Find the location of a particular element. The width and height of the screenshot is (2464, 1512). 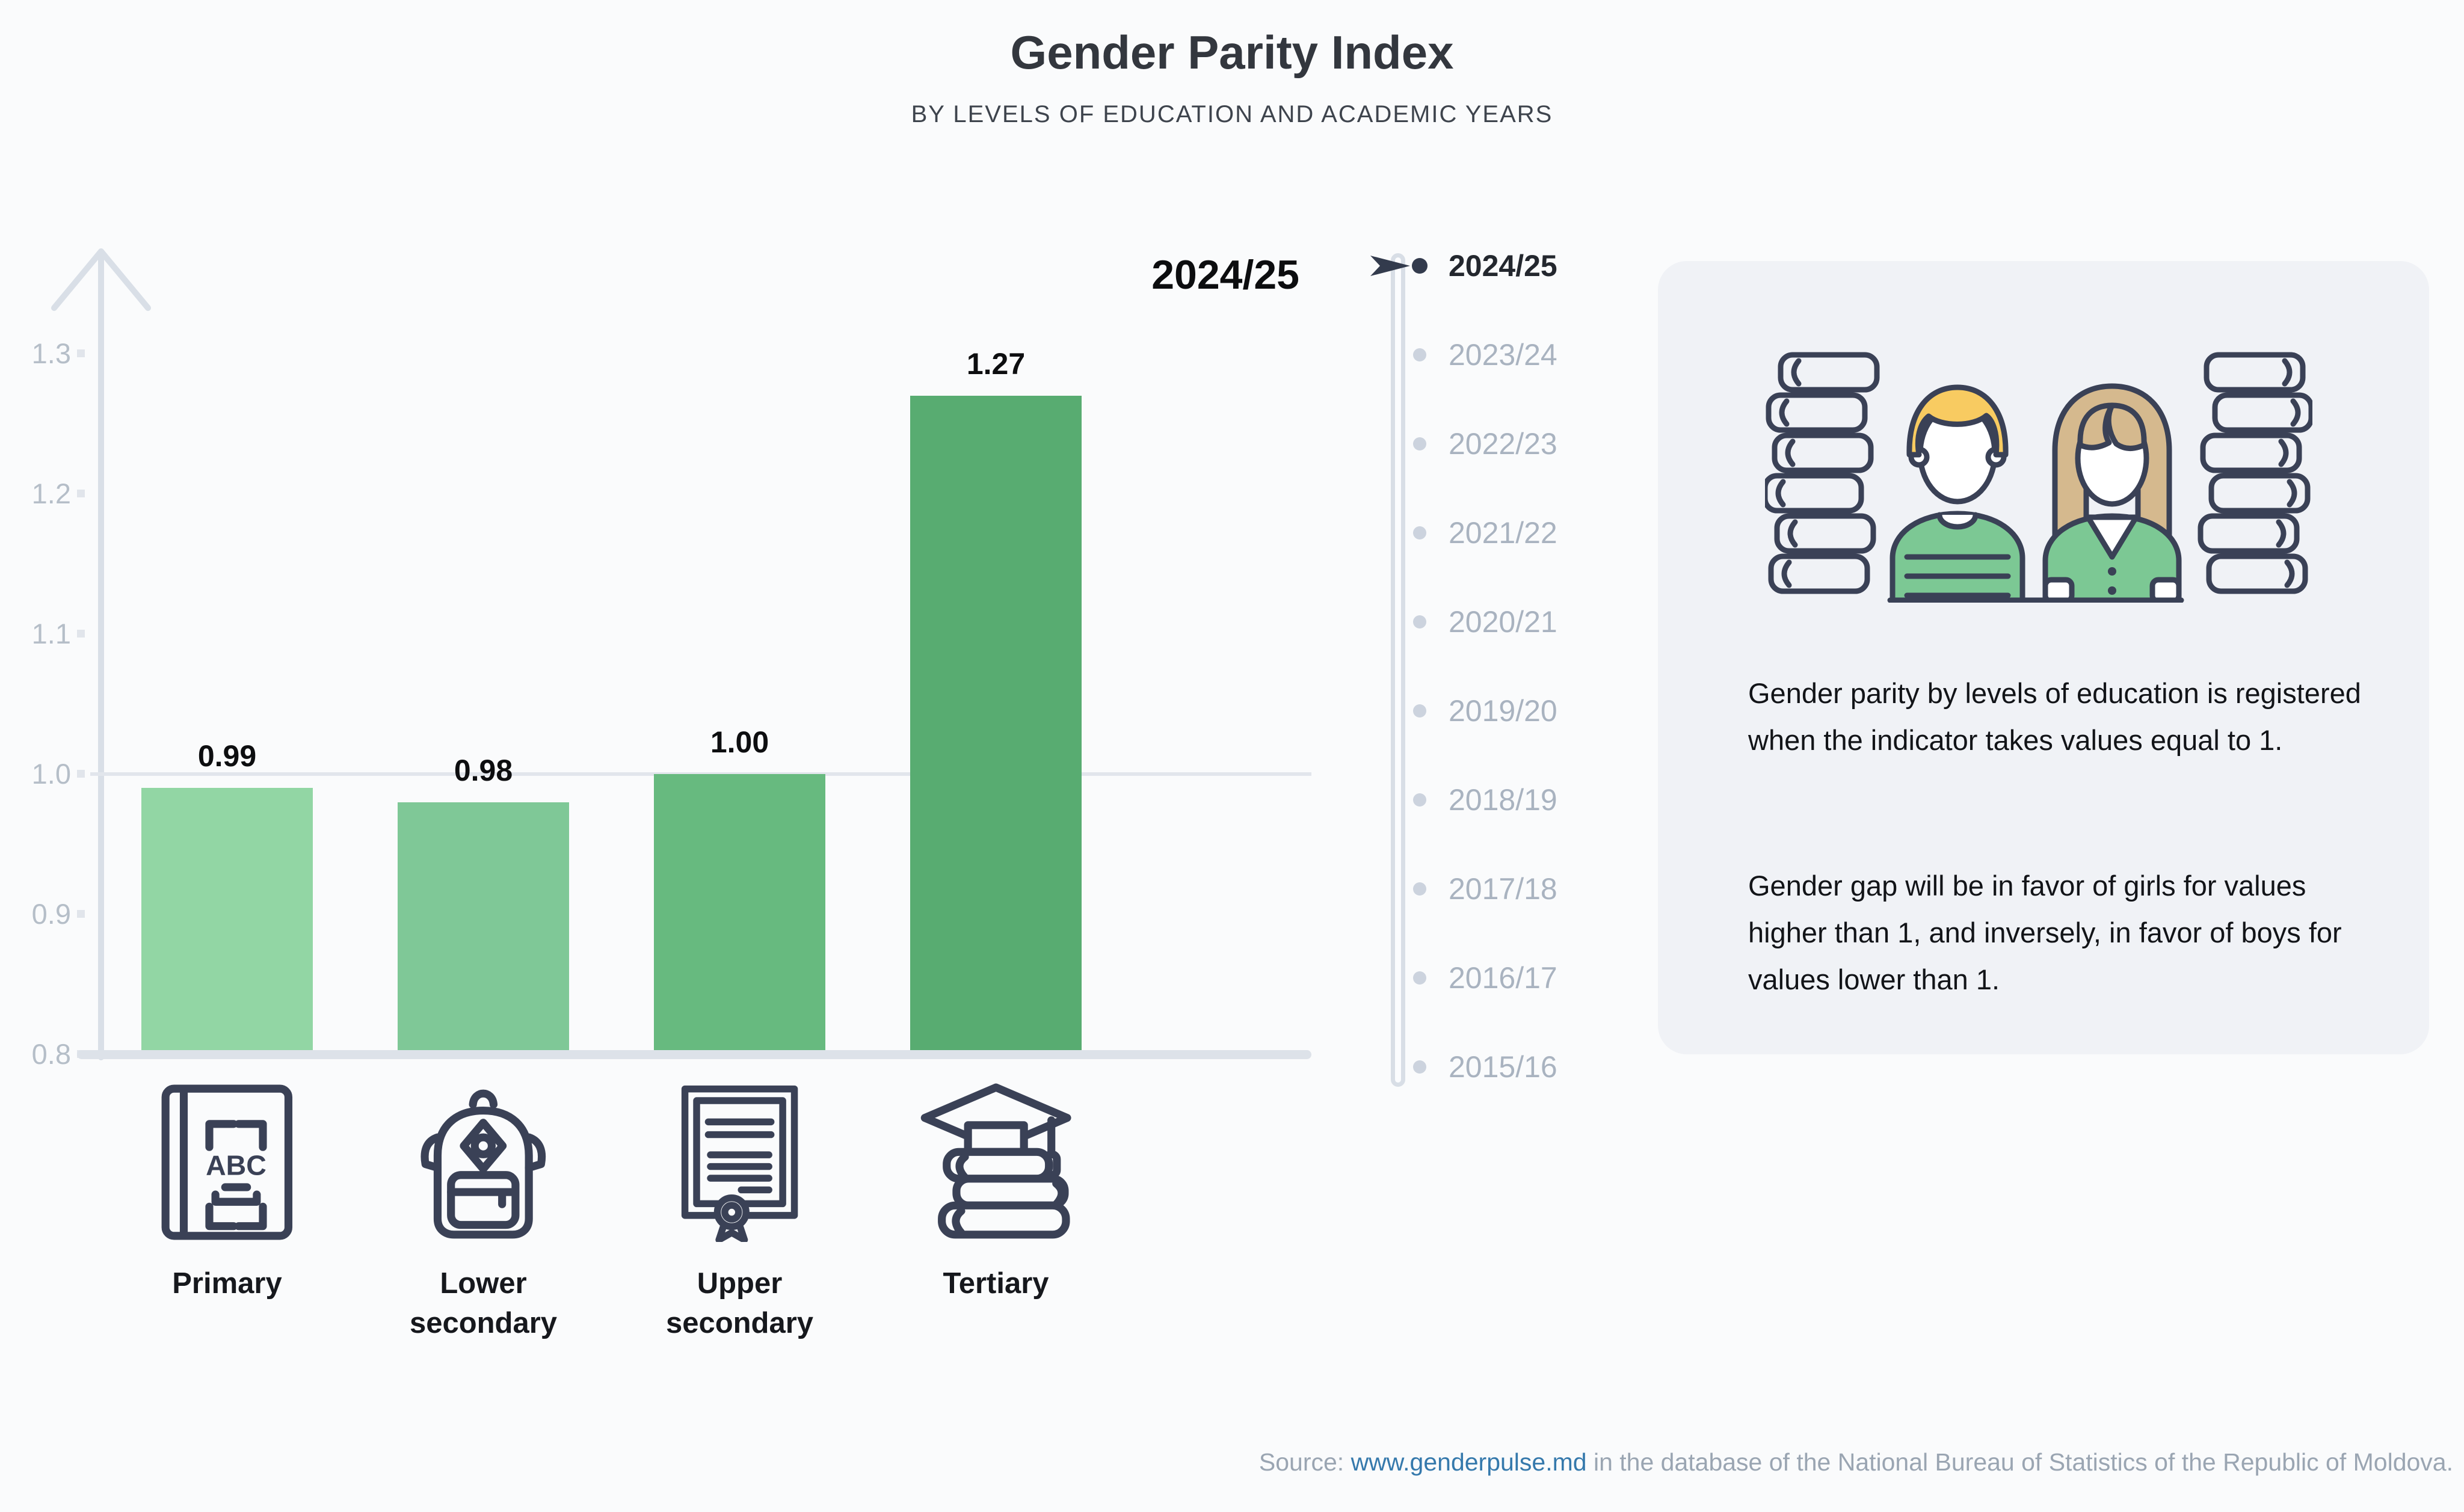

timeline-track is located at coordinates (1398, 670).